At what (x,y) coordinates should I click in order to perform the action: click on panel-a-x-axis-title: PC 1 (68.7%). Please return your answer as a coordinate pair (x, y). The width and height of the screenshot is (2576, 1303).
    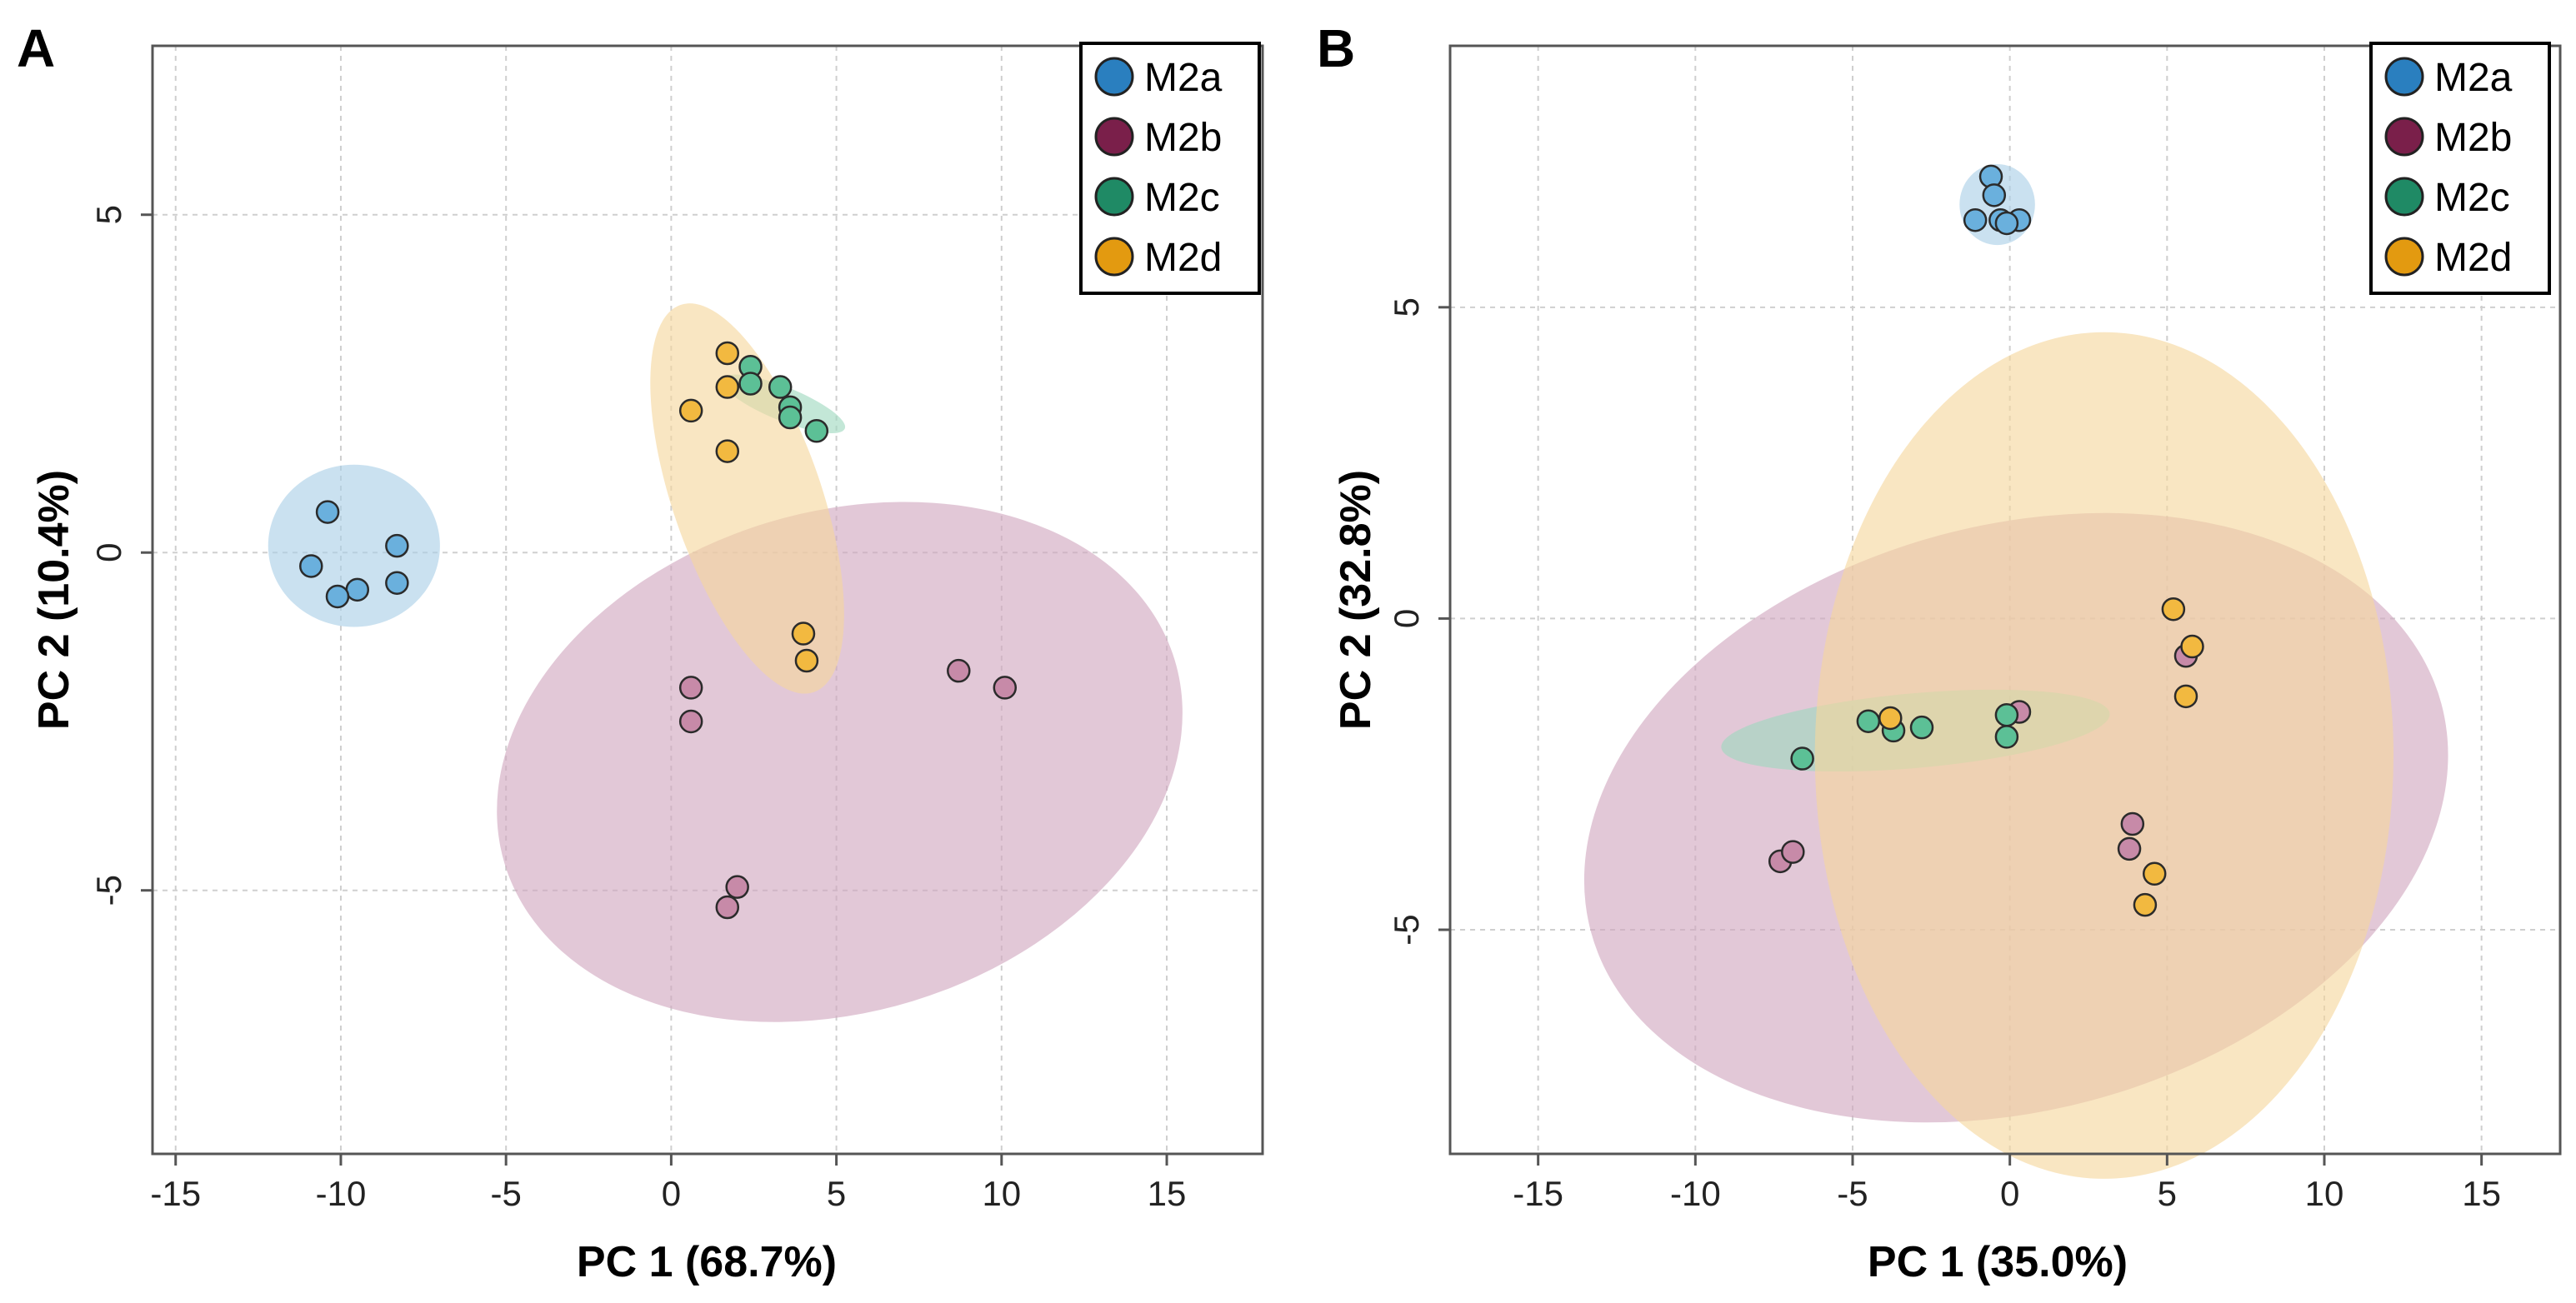
    Looking at the image, I should click on (707, 1262).